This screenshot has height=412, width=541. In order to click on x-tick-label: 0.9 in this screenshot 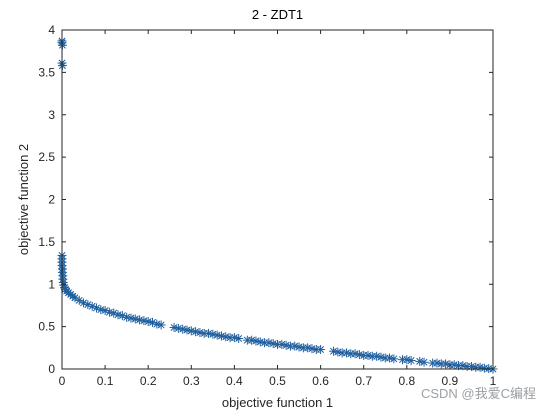, I will do `click(450, 381)`.